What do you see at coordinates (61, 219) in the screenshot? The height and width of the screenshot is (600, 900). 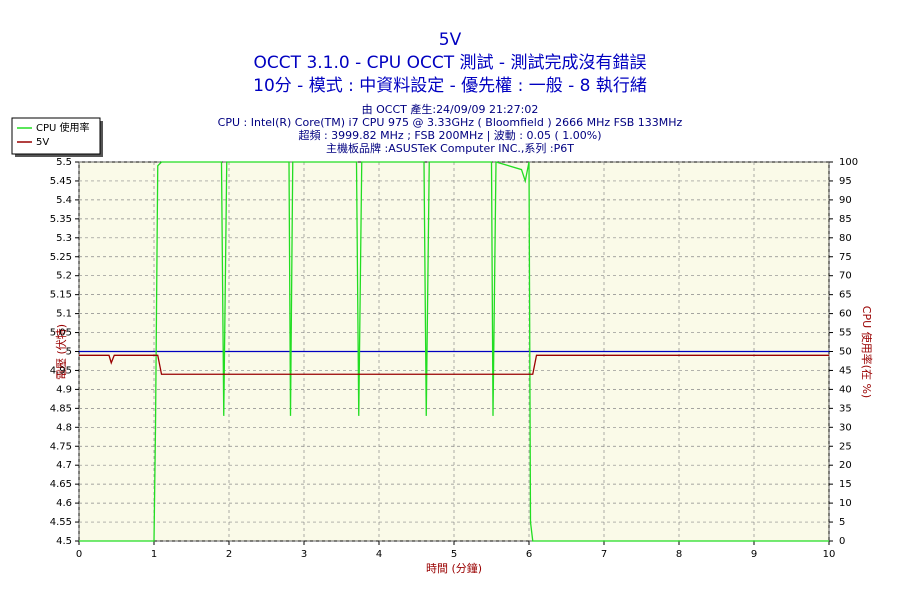 I see `y-tick-label: 5.35` at bounding box center [61, 219].